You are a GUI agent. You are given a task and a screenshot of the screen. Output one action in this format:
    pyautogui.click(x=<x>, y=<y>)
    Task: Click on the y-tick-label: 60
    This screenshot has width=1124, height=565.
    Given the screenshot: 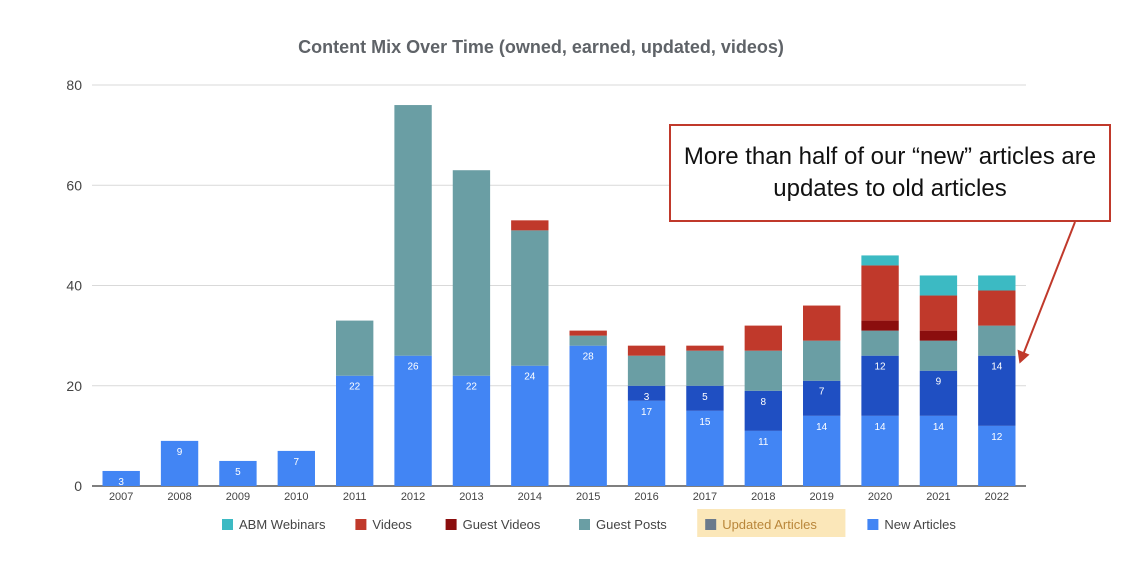 What is the action you would take?
    pyautogui.click(x=74, y=185)
    